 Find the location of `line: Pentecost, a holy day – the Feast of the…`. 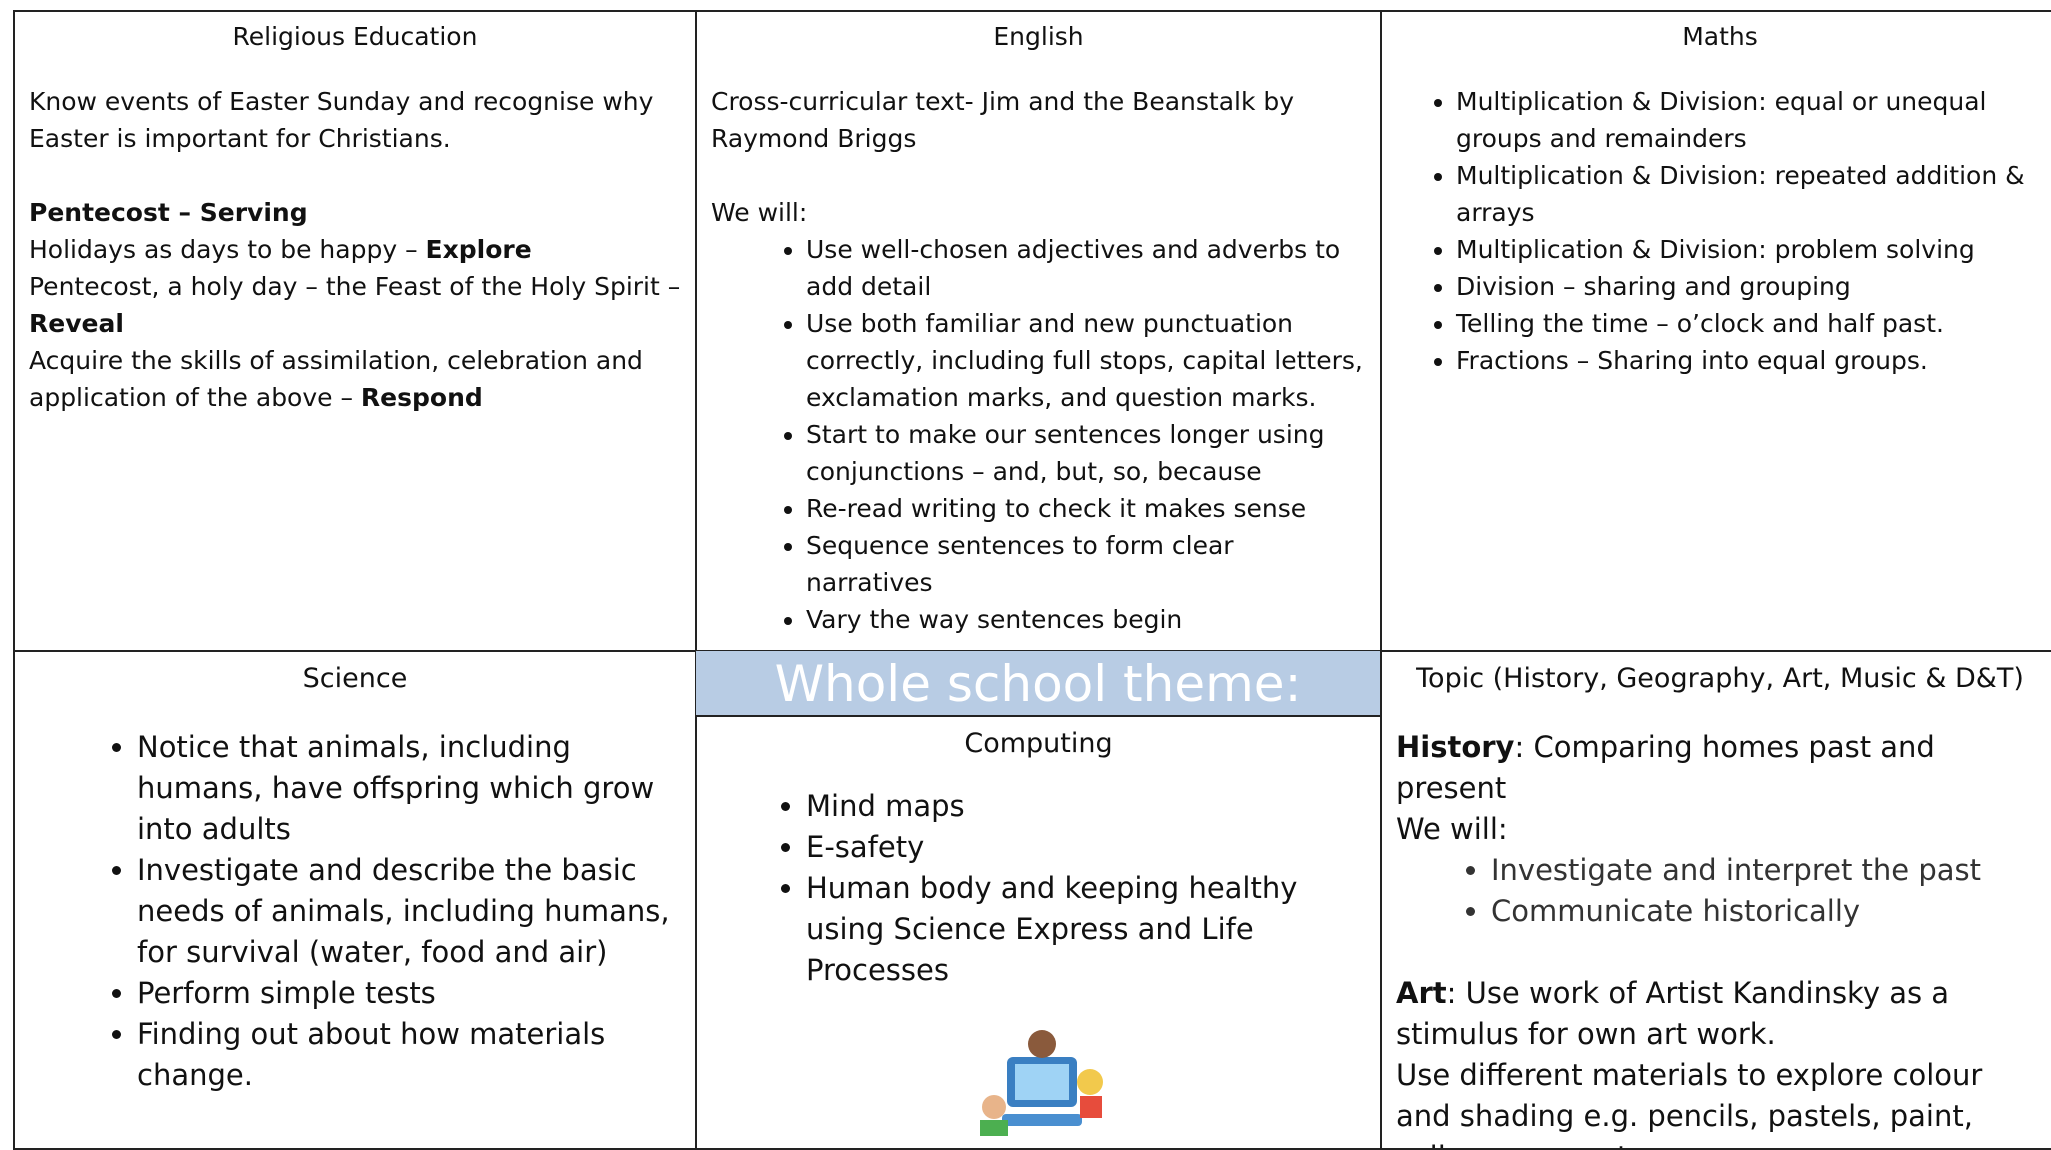

line: Pentecost, a holy day – the Feast of the… is located at coordinates (355, 305).